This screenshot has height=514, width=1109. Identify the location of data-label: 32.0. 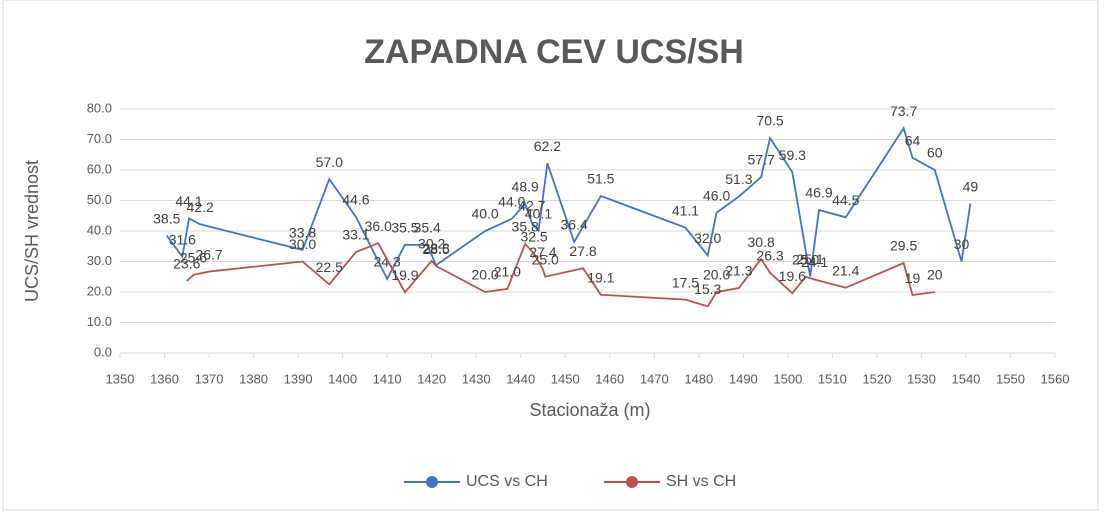
(707, 238).